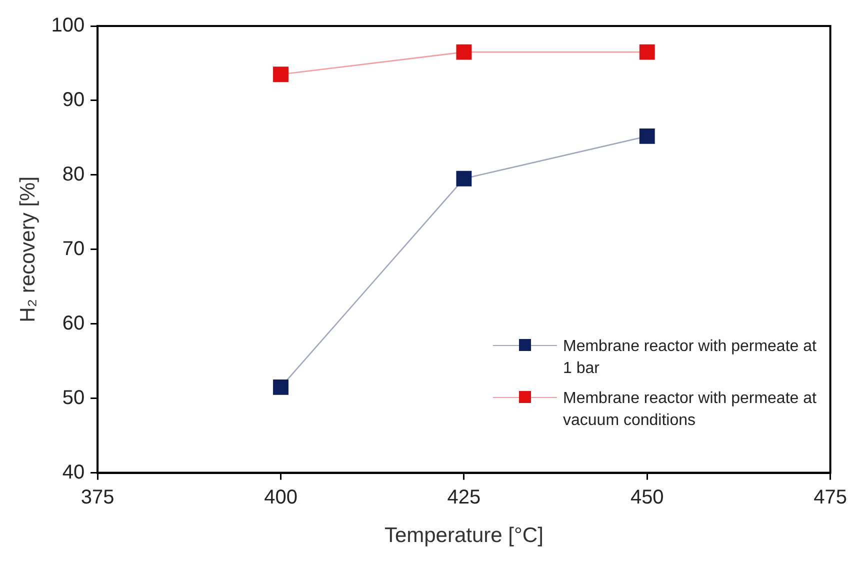 This screenshot has width=861, height=565. Describe the element at coordinates (647, 497) in the screenshot. I see `x-tick-label: 450` at that location.